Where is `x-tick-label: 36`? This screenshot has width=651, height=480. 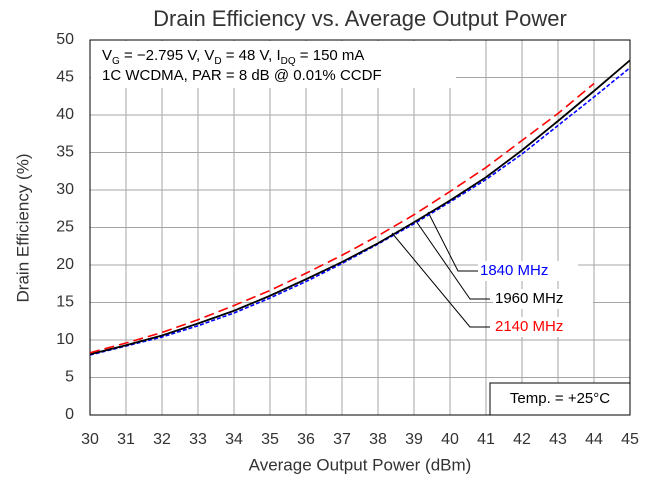 x-tick-label: 36 is located at coordinates (306, 439).